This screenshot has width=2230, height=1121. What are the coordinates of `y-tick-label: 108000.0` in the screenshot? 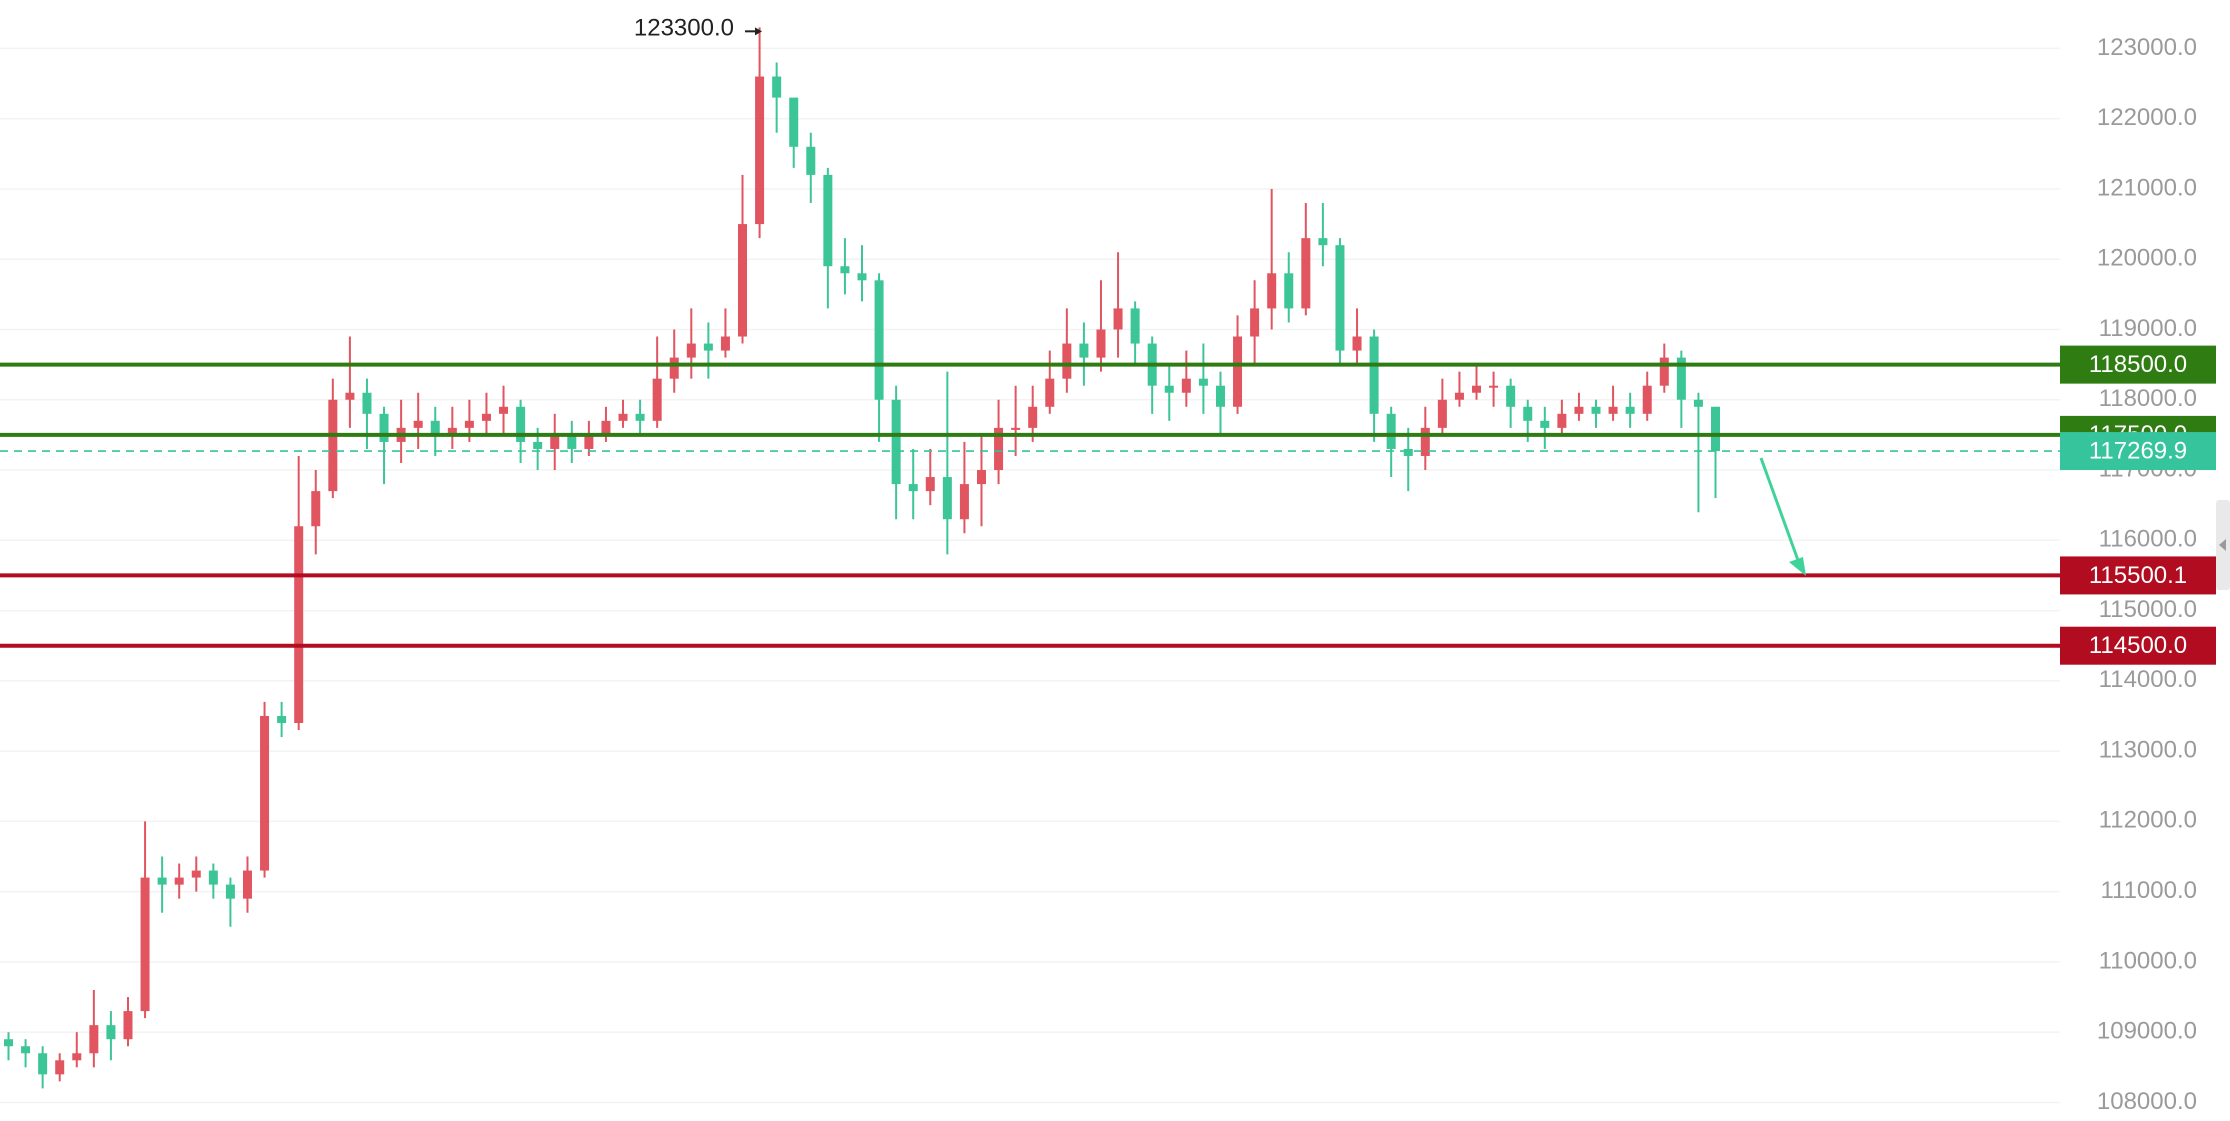 It's located at (2147, 1101).